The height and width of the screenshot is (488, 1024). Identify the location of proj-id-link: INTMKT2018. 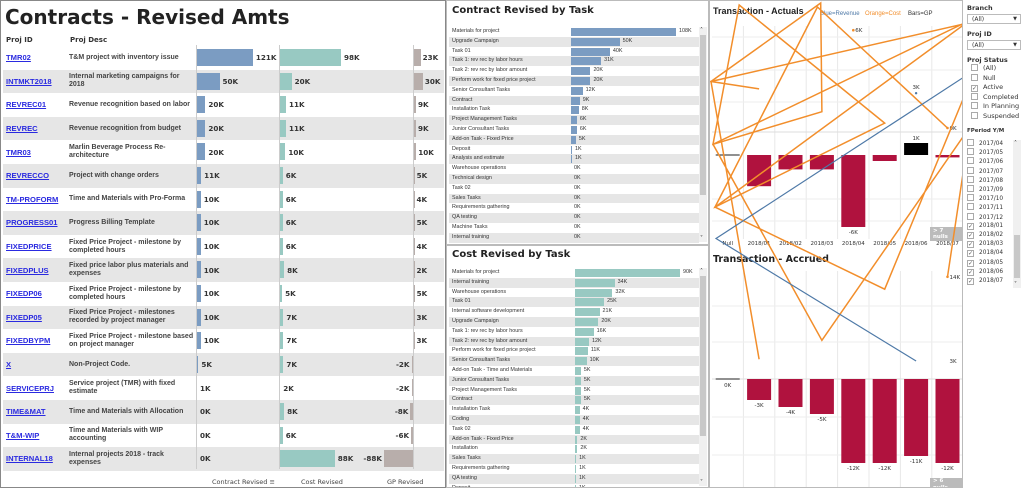
(29, 81).